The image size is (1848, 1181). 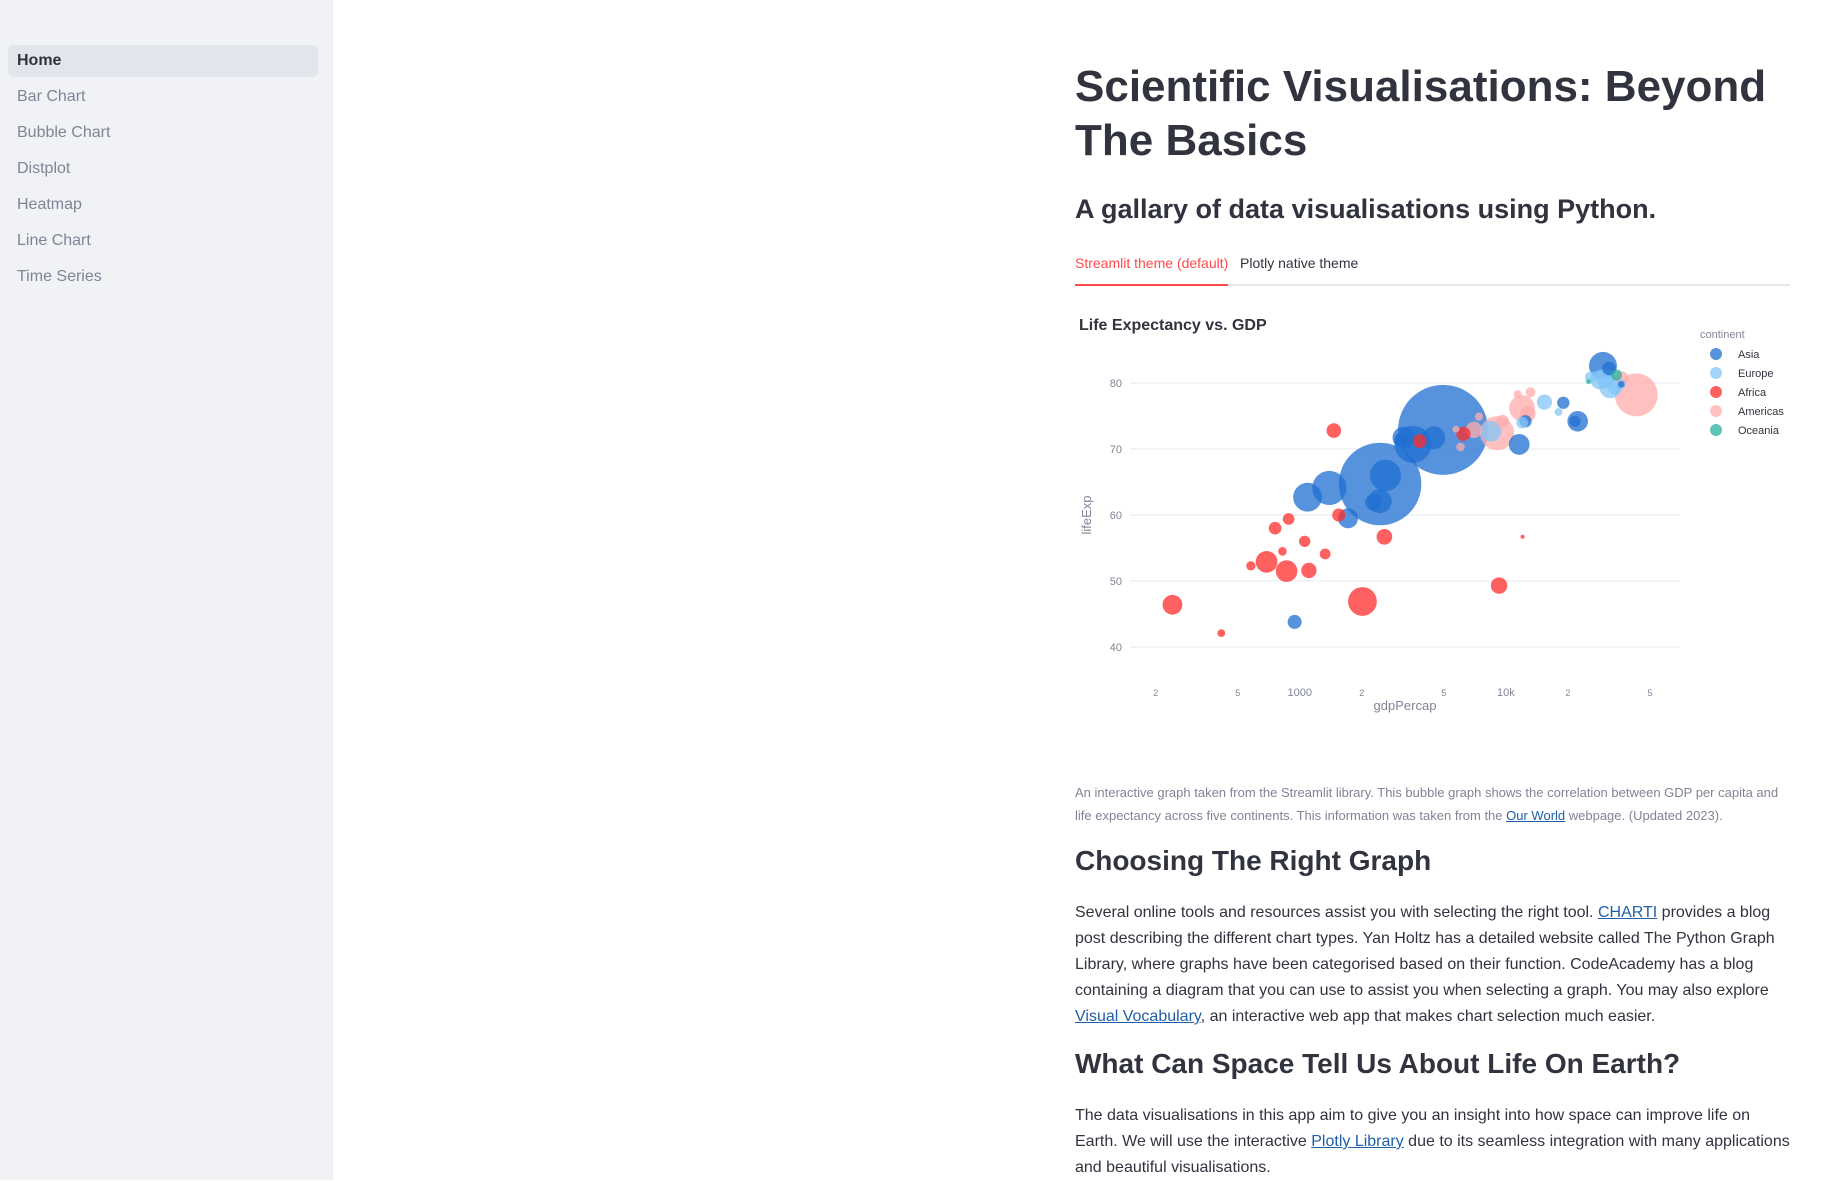 I want to click on x-axis-label: gdpPercap, so click(x=1405, y=705).